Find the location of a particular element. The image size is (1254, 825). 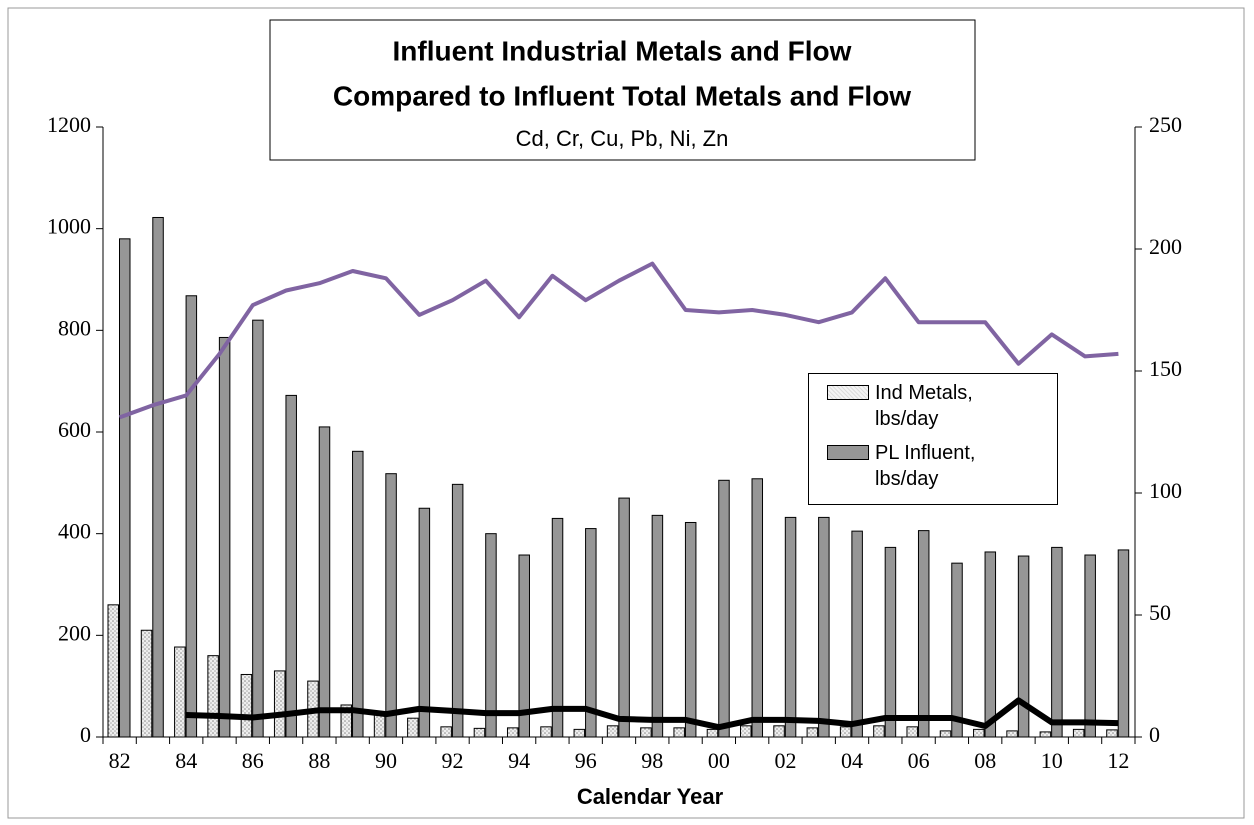

x-tick-label: 08 is located at coordinates (985, 760).